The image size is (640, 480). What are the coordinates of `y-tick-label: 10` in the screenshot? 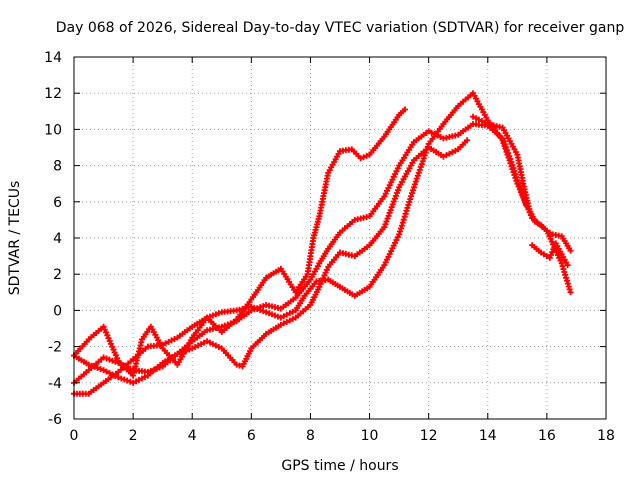 It's located at (53, 130).